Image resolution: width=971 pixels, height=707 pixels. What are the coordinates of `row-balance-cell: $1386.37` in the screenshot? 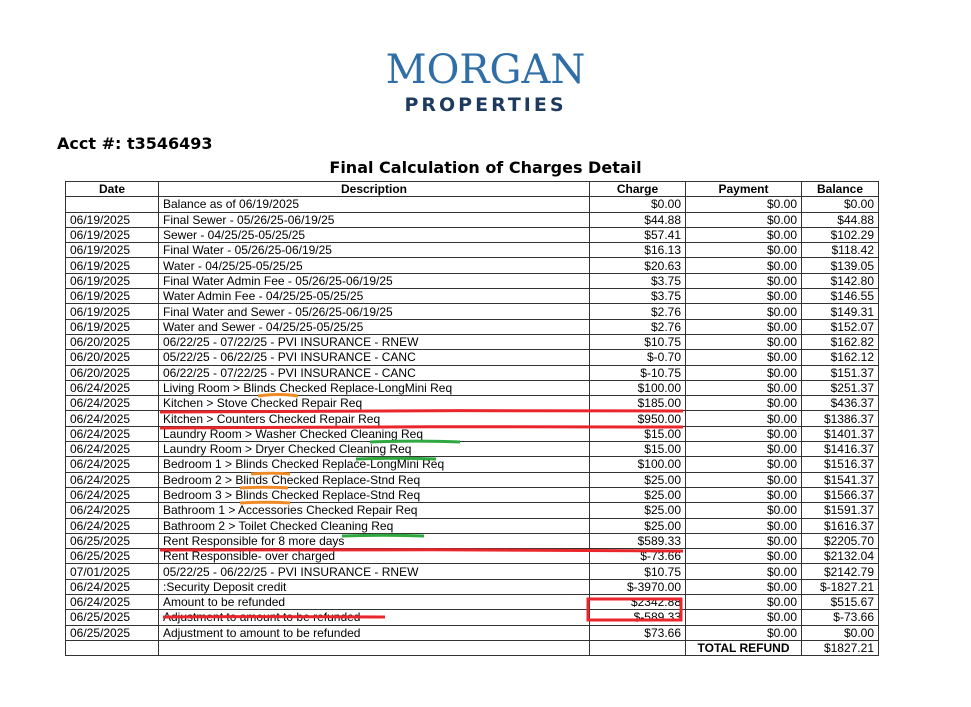 It's located at (840, 418).